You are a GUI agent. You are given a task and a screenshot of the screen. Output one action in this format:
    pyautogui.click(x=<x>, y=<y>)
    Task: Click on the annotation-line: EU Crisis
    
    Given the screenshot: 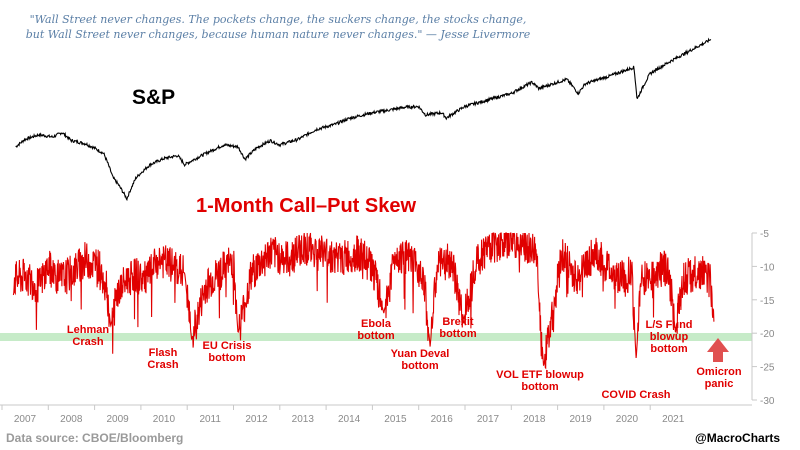 What is the action you would take?
    pyautogui.click(x=227, y=346)
    